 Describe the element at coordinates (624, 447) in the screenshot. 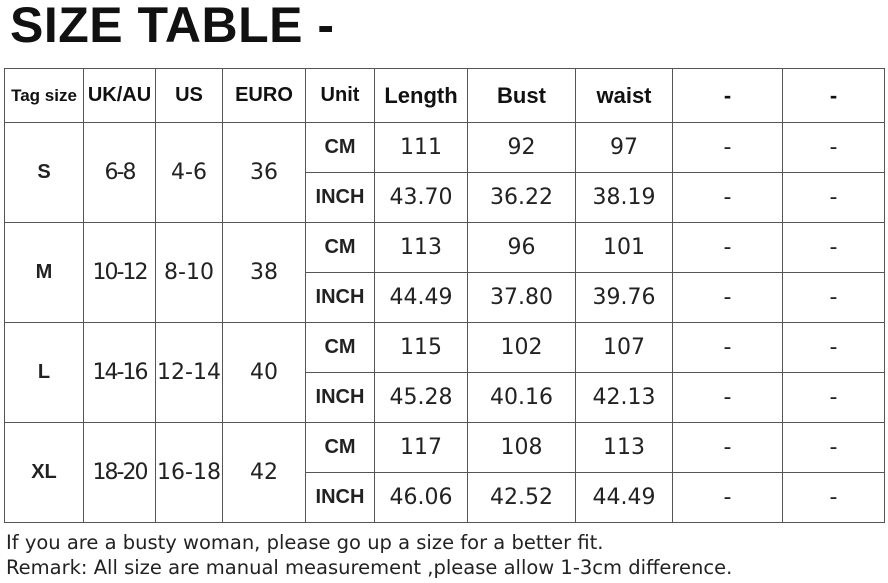

I see `waist-cell: 113` at that location.